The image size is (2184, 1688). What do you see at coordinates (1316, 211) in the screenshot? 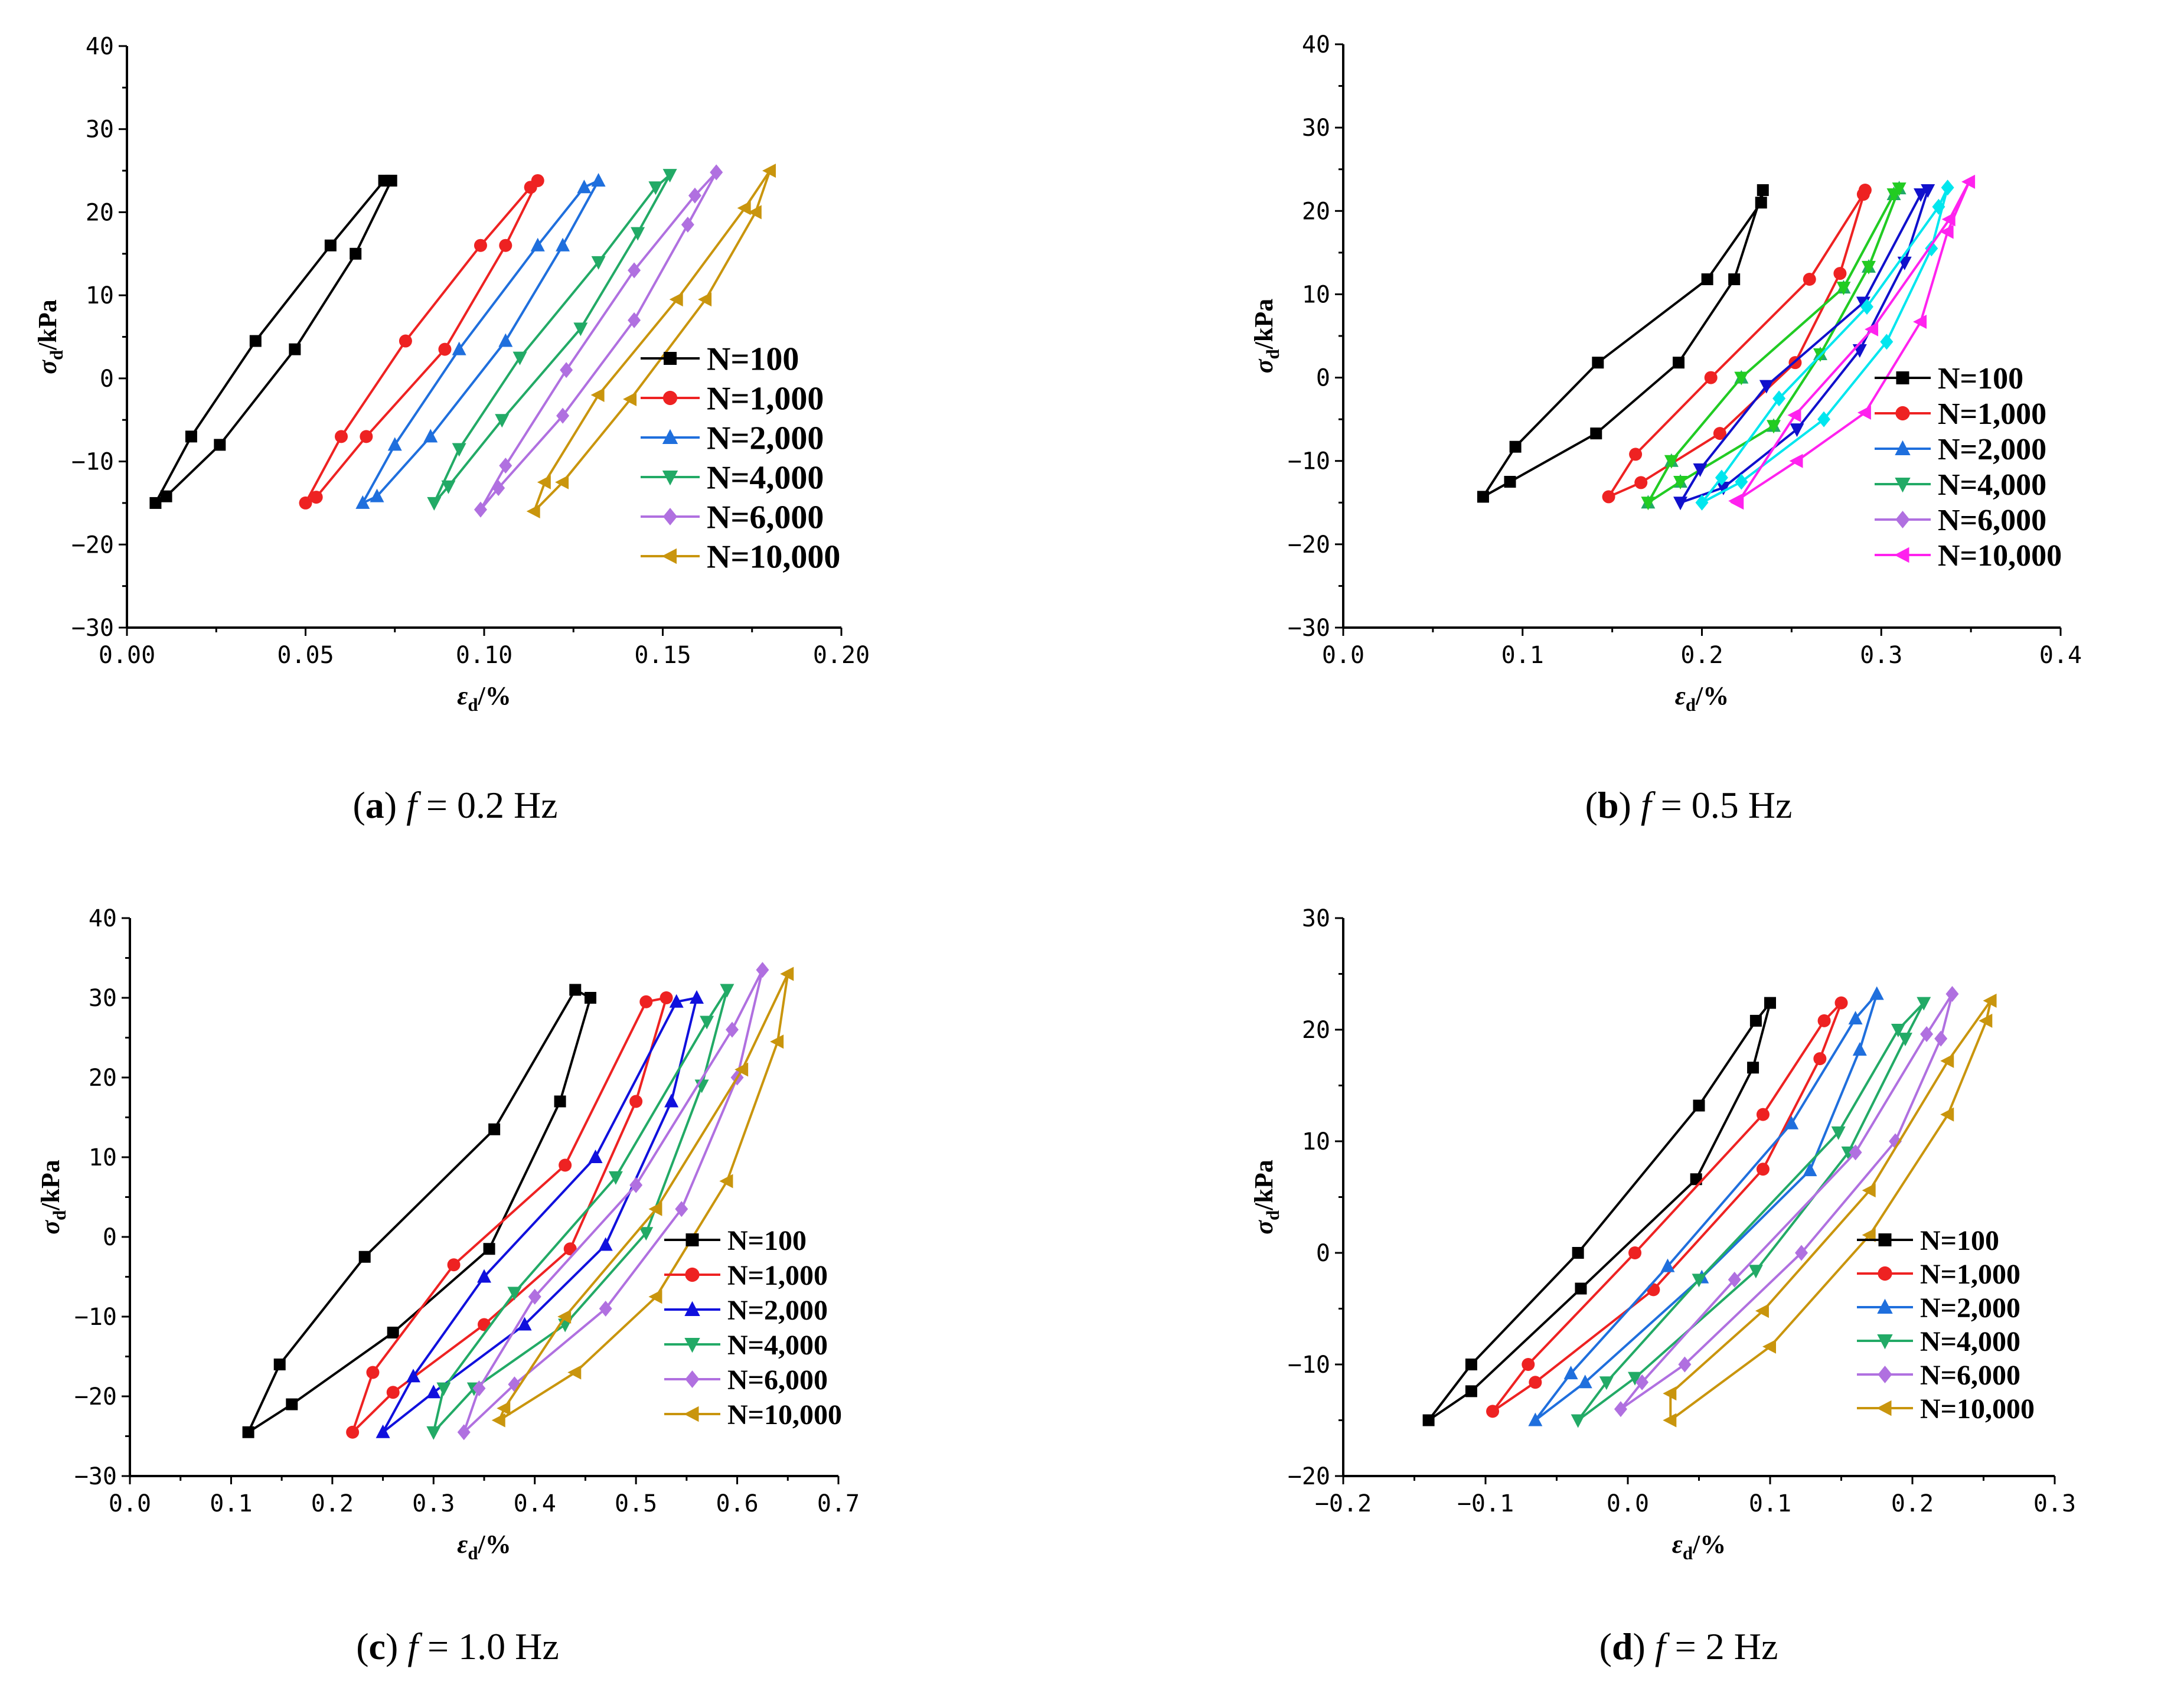
I see `y-tick-label: 20` at bounding box center [1316, 211].